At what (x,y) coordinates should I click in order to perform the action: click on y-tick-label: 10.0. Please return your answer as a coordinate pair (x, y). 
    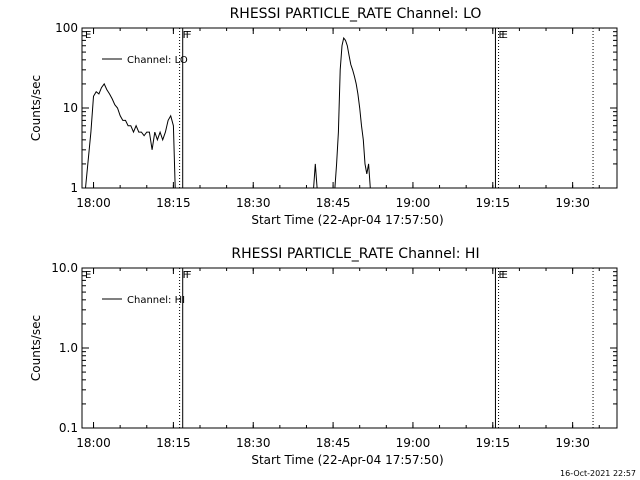
    Looking at the image, I should click on (64, 268).